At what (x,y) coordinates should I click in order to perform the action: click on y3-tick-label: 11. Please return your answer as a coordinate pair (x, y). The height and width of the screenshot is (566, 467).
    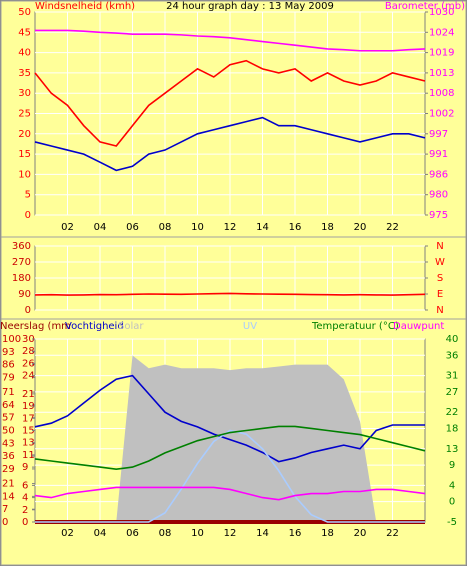
    Looking at the image, I should click on (28, 455).